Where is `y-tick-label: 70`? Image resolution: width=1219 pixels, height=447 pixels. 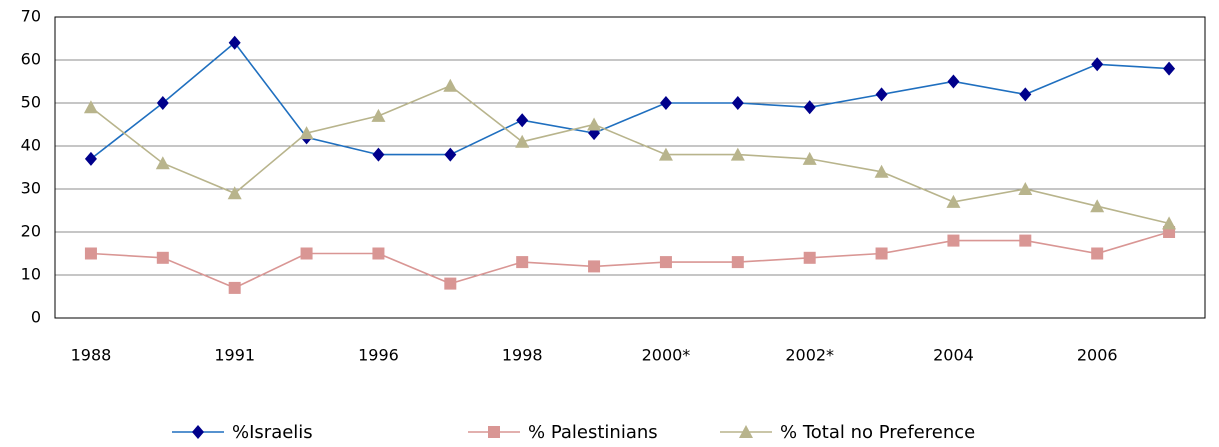
y-tick-label: 70 is located at coordinates (31, 16).